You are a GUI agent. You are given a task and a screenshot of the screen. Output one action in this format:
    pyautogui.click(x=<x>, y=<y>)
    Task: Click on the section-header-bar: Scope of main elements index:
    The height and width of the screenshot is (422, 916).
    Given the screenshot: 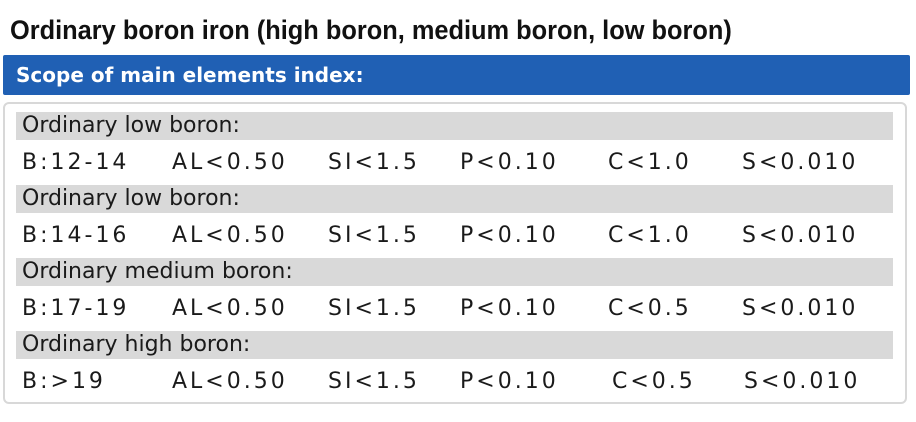 What is the action you would take?
    pyautogui.click(x=456, y=75)
    